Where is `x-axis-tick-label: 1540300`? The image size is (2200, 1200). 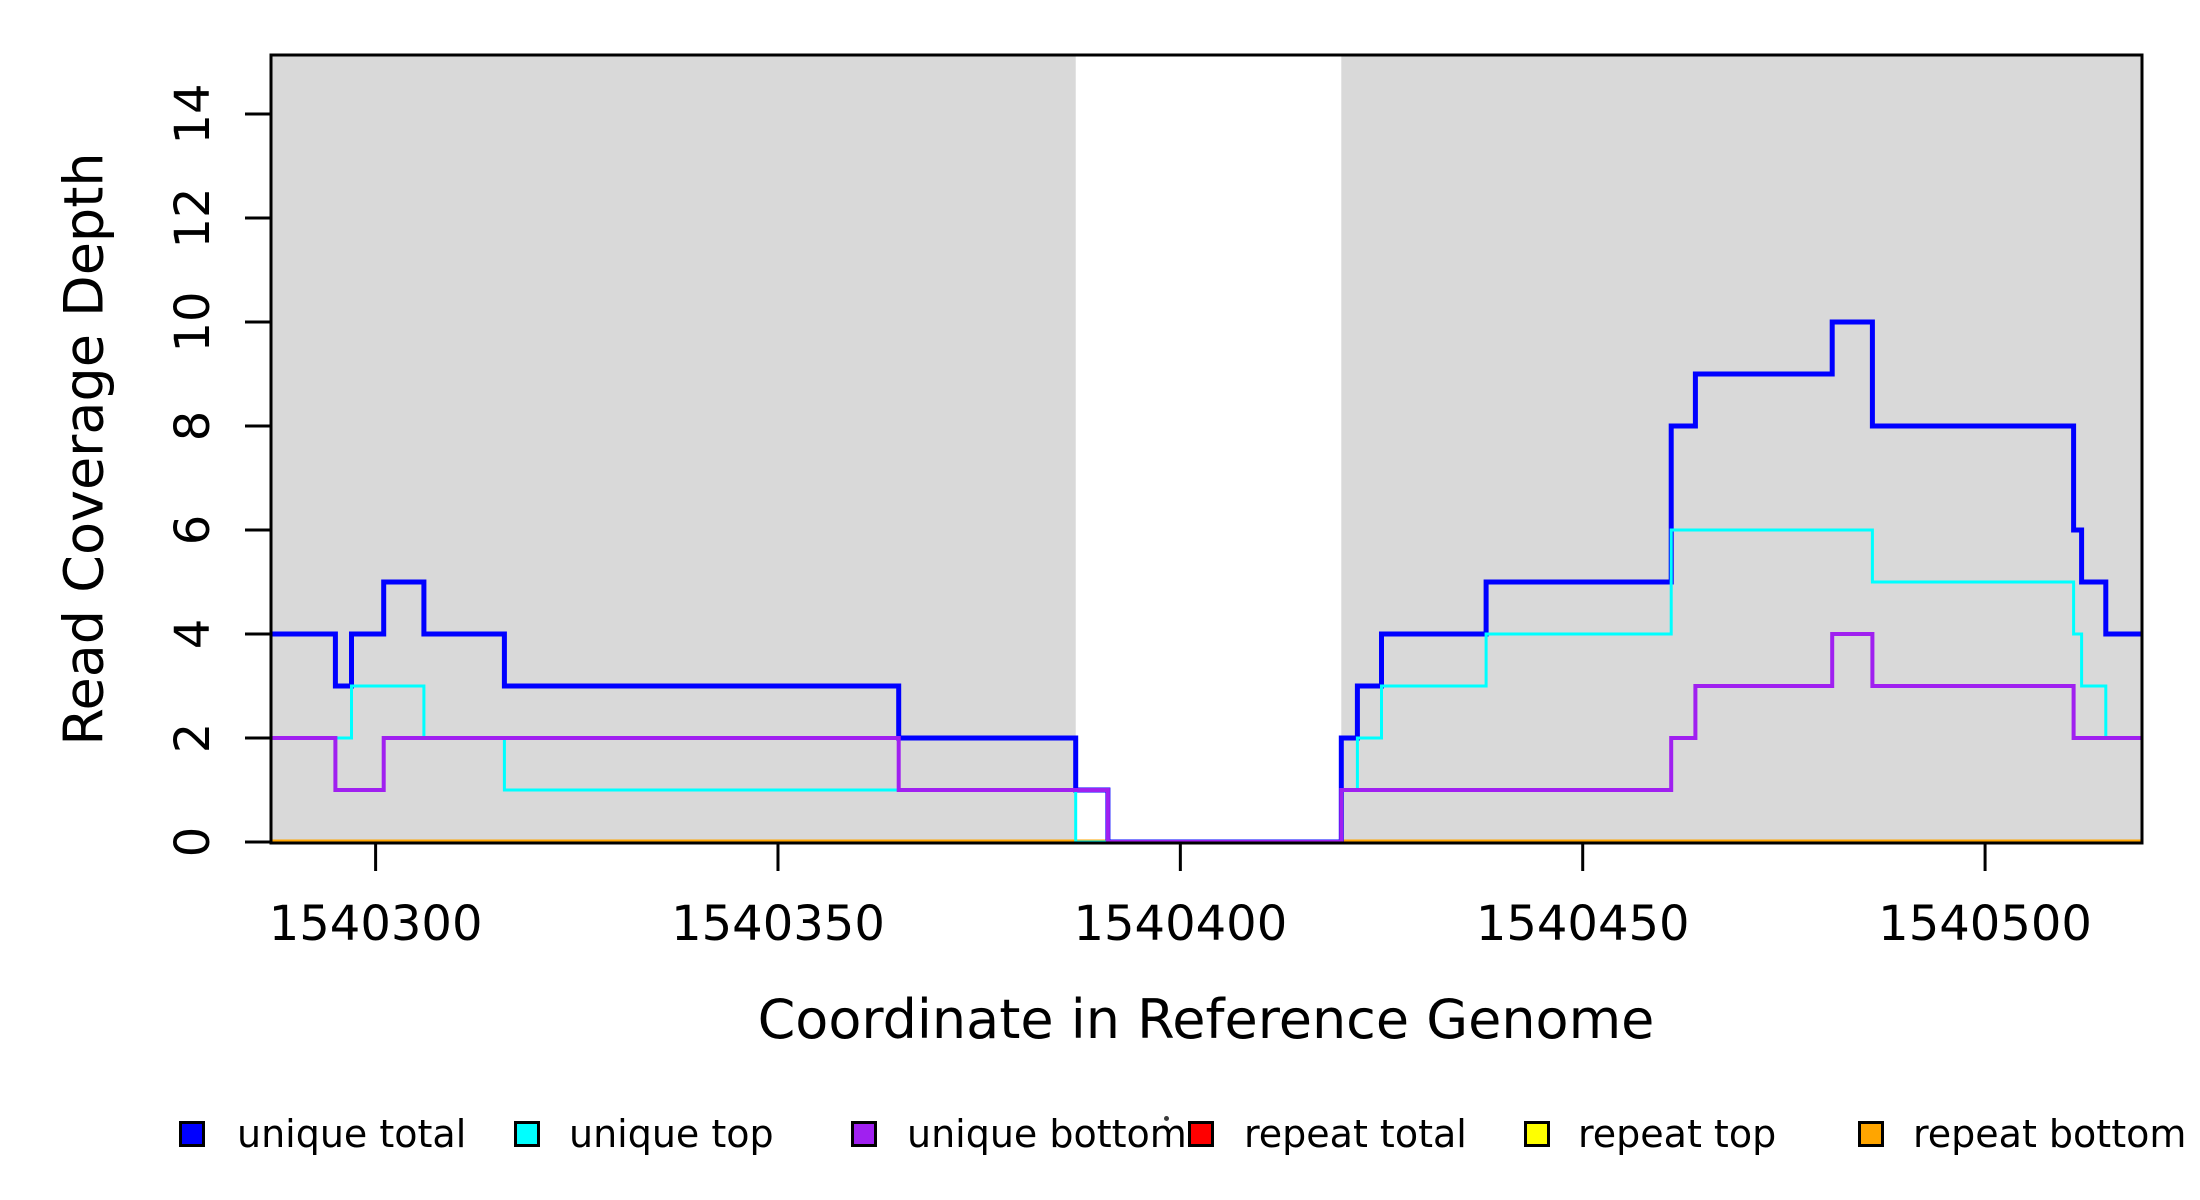 x-axis-tick-label: 1540300 is located at coordinates (376, 924).